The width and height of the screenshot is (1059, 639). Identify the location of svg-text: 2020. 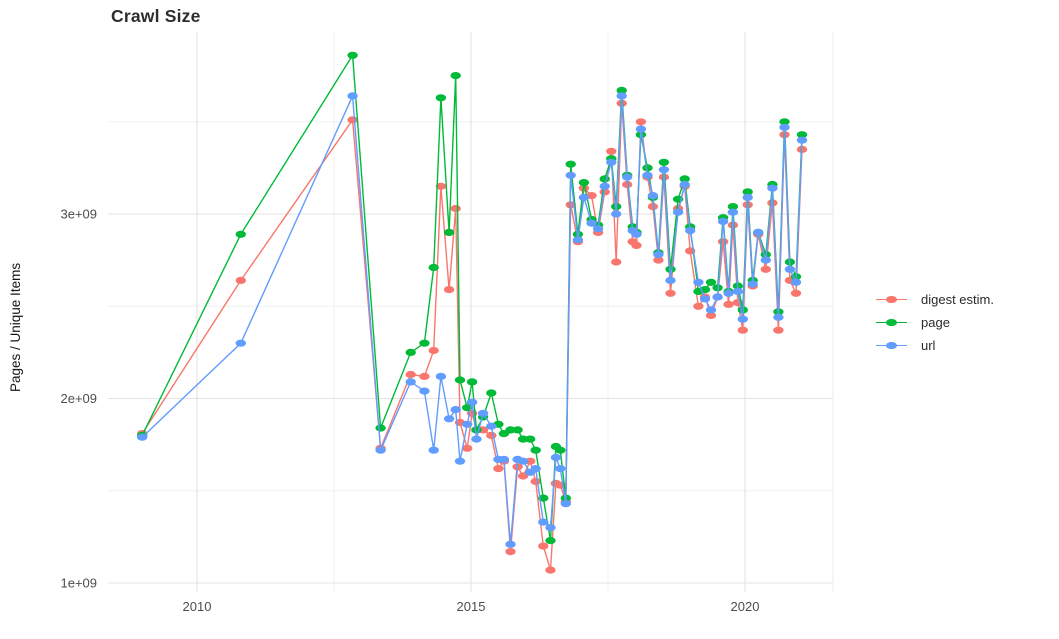
(745, 606).